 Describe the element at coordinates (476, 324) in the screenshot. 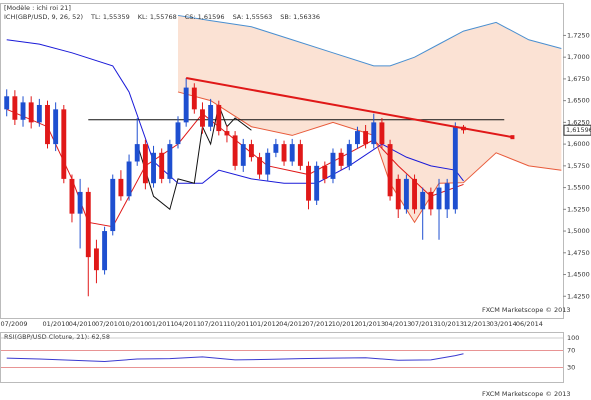

I see `x-tick-label: 12/2013` at that location.